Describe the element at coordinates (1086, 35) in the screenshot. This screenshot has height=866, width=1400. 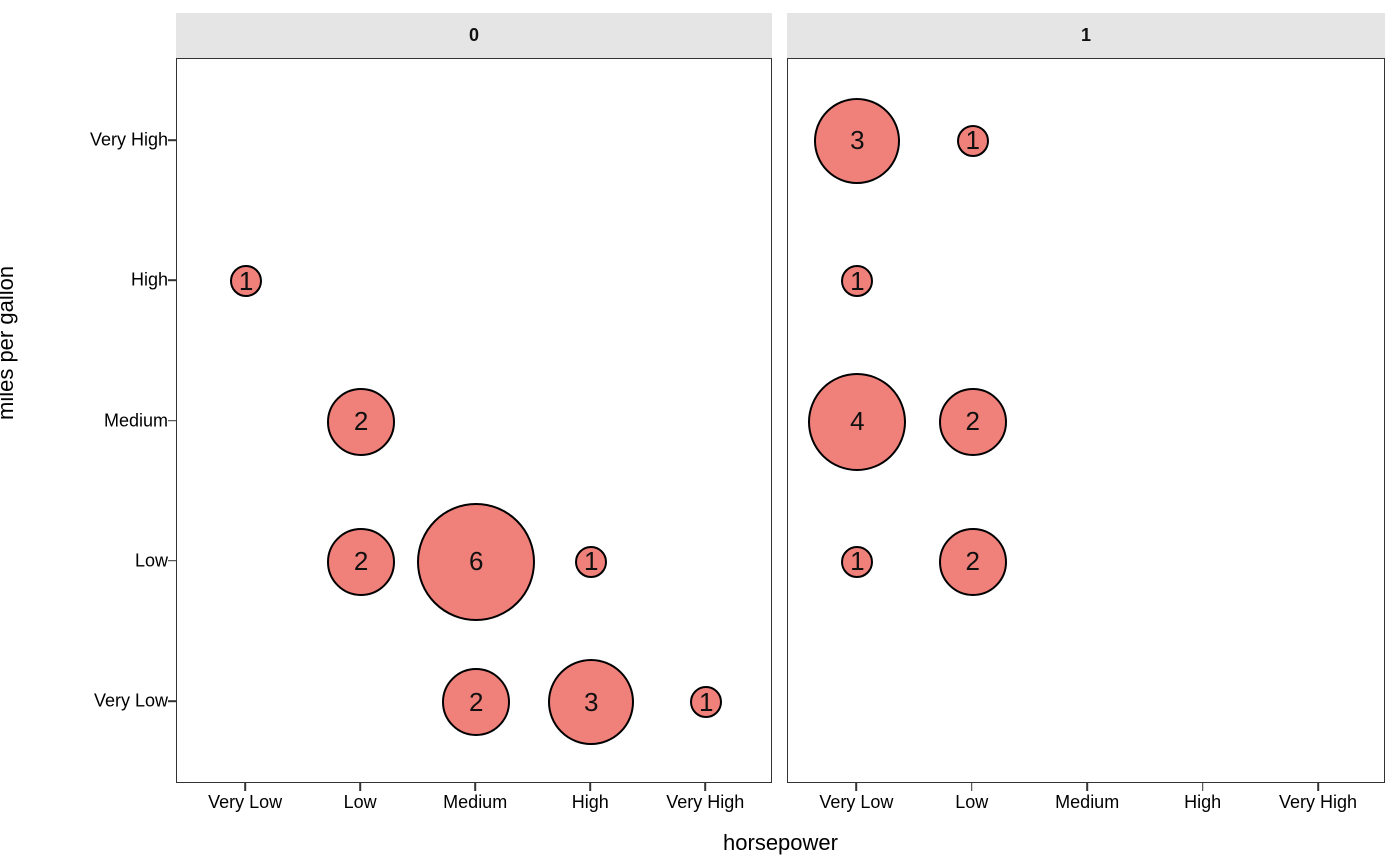
I see `facet-strip-1: 1` at that location.